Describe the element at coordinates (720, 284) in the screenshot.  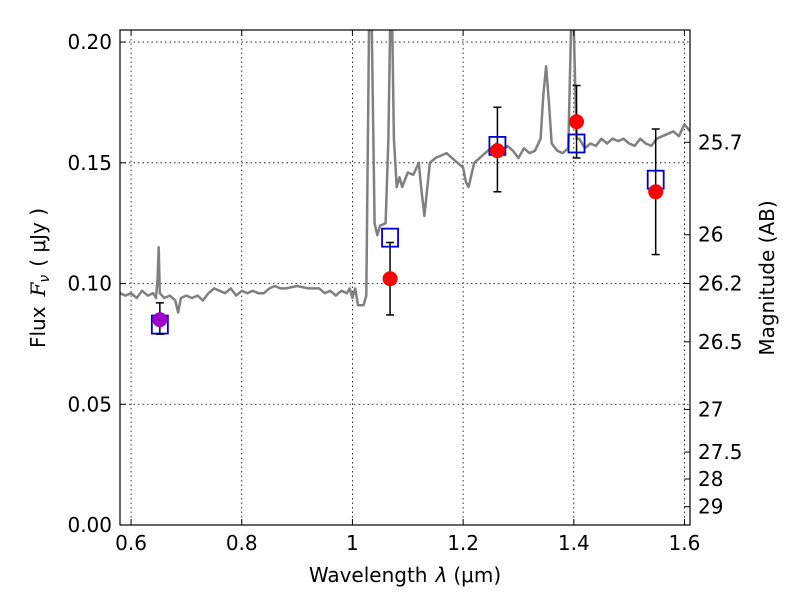
I see `mag-tick-label: 26.2` at that location.